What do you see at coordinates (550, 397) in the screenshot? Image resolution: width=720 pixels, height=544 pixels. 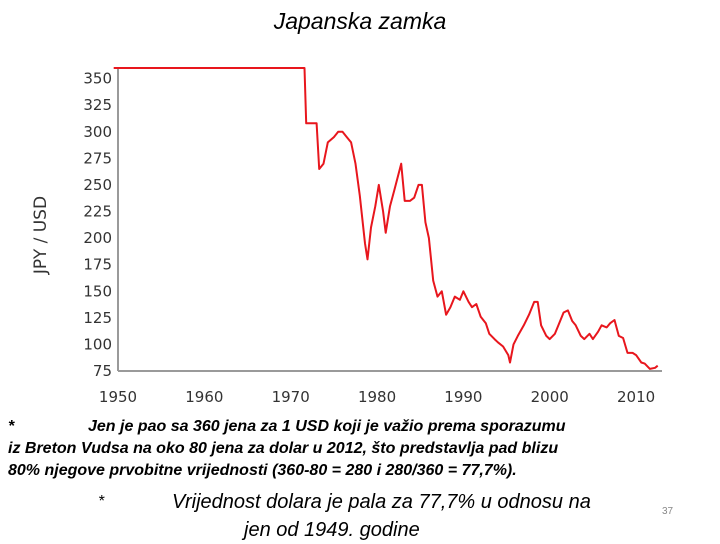 I see `x-tick-label: 2000` at bounding box center [550, 397].